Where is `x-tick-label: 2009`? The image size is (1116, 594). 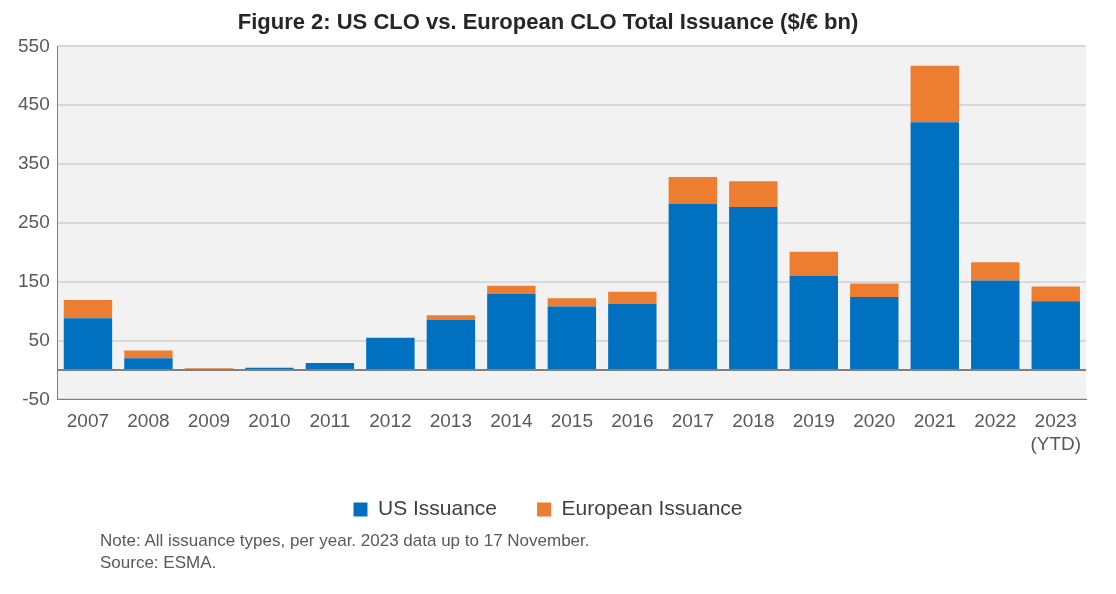 x-tick-label: 2009 is located at coordinates (209, 421).